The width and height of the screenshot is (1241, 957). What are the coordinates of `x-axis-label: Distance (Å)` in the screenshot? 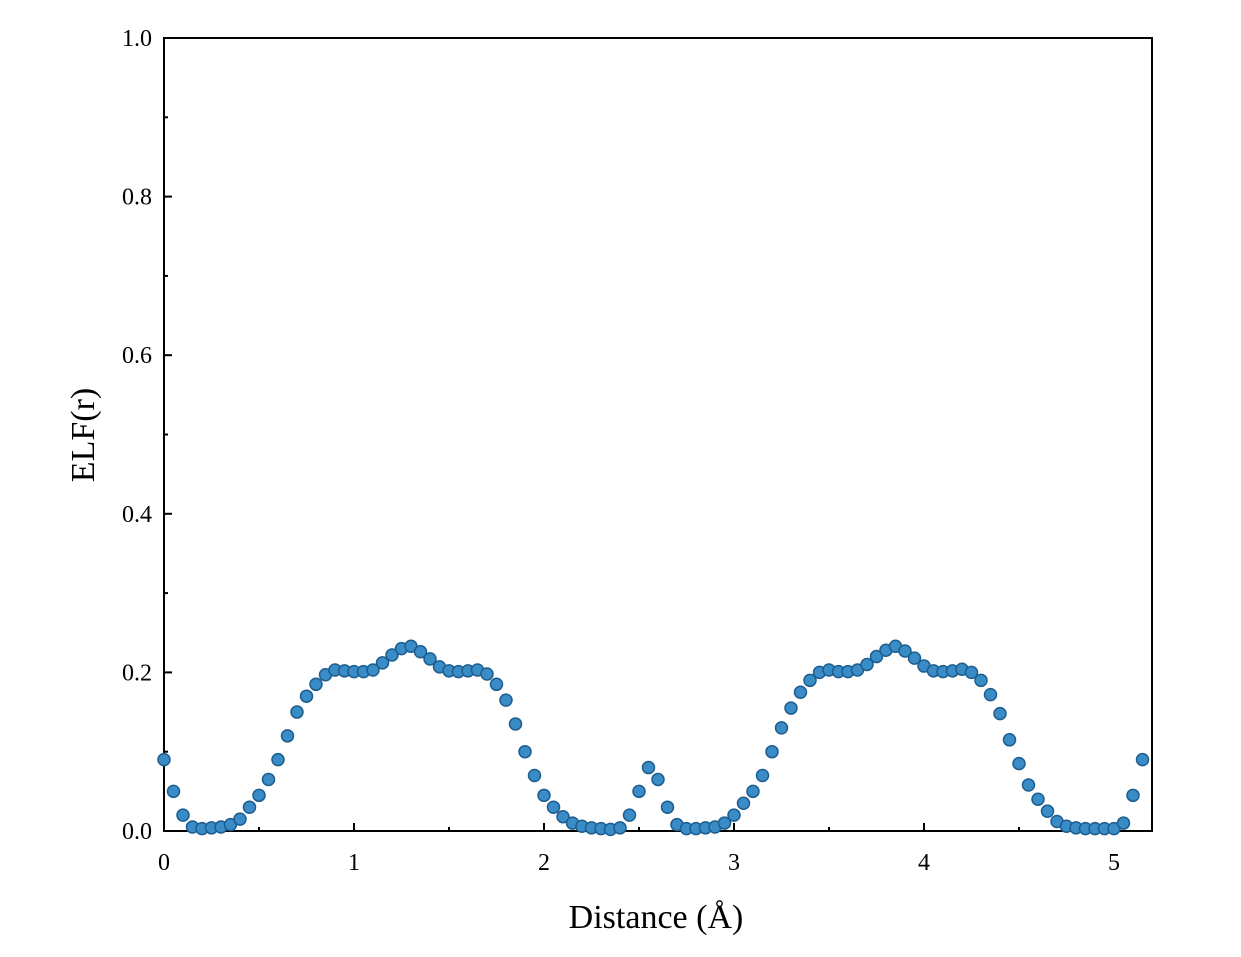 It's located at (656, 917).